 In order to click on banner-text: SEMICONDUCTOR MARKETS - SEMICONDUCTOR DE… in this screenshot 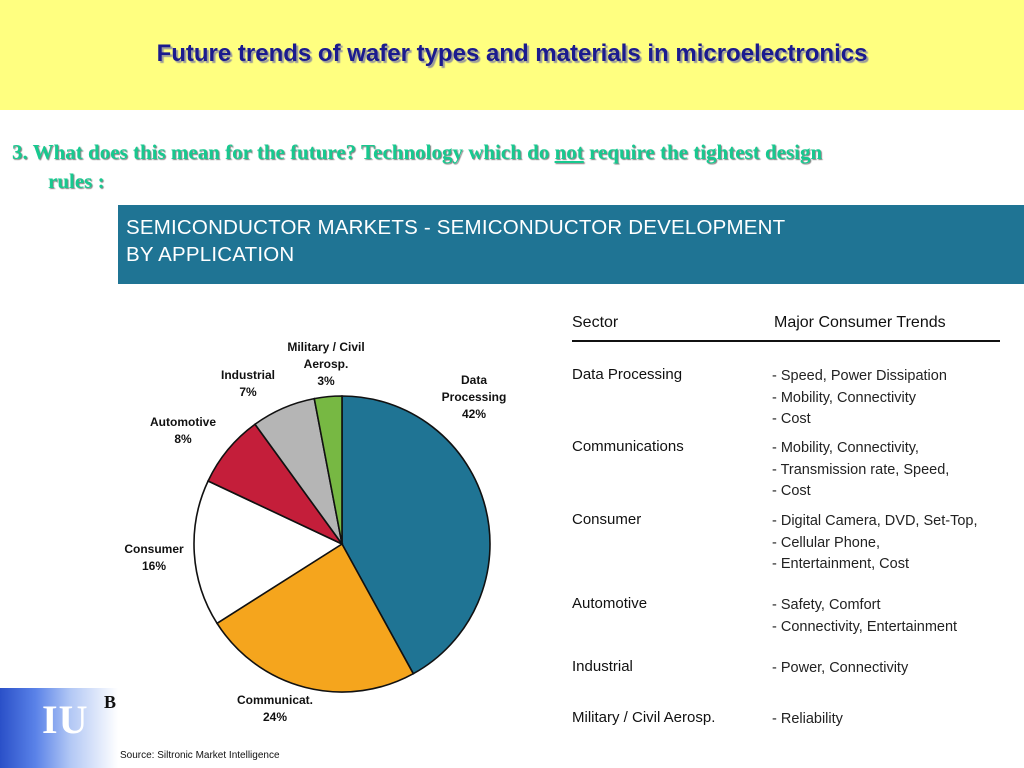, I will do `click(455, 241)`.